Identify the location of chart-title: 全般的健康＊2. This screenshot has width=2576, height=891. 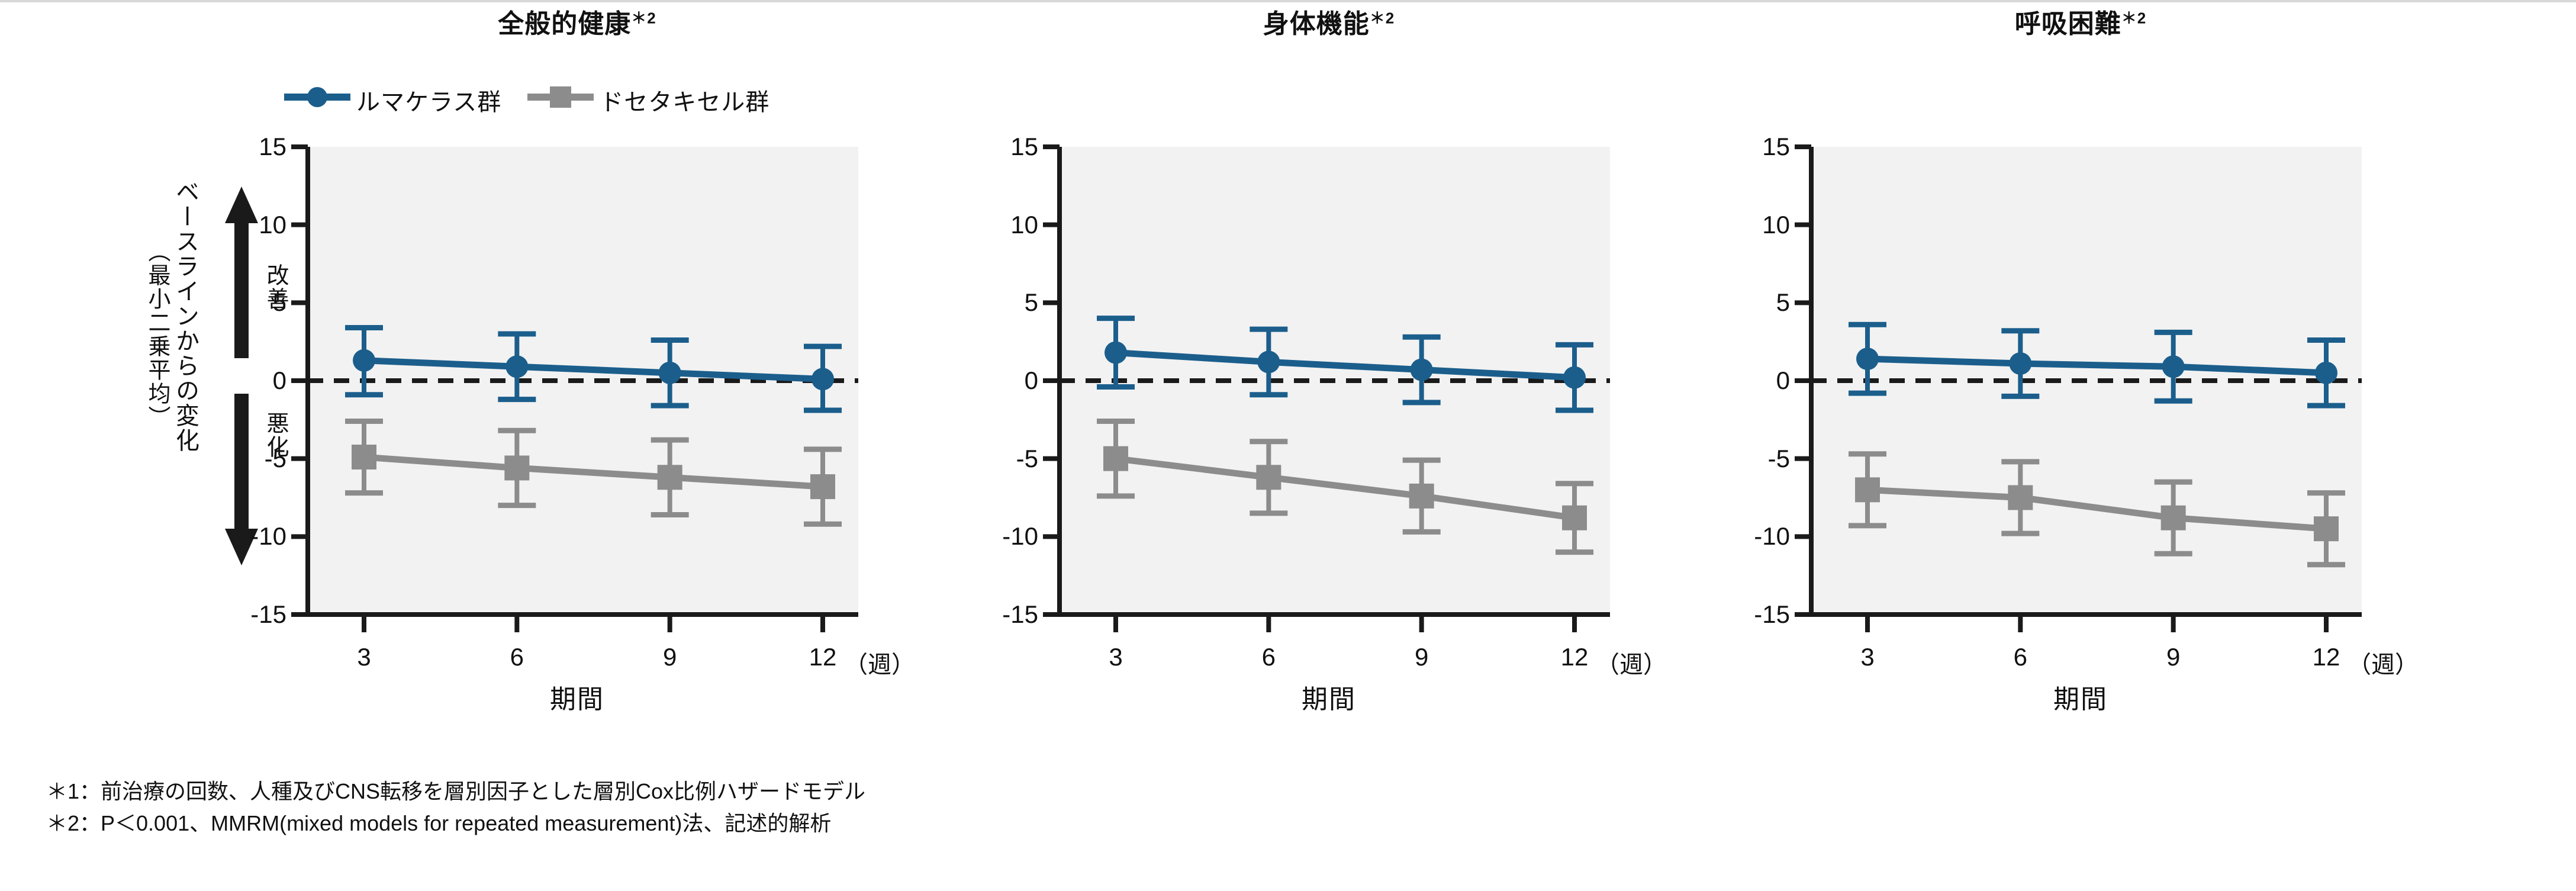
(577, 21).